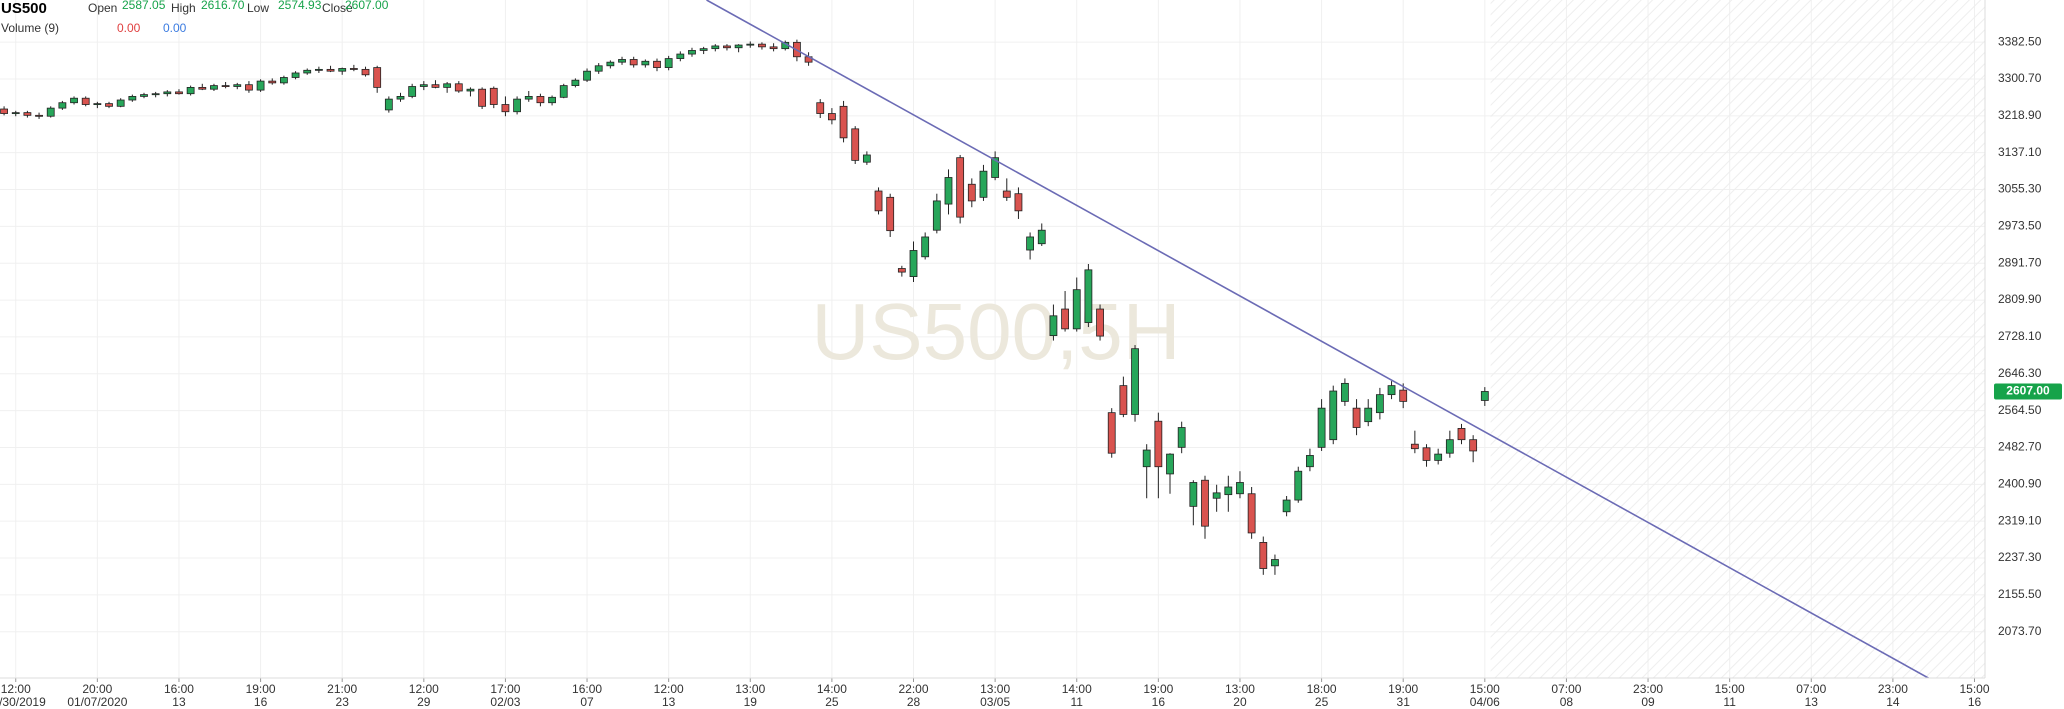 This screenshot has width=2064, height=709. Describe the element at coordinates (343, 702) in the screenshot. I see `x-tick-date: 23` at that location.